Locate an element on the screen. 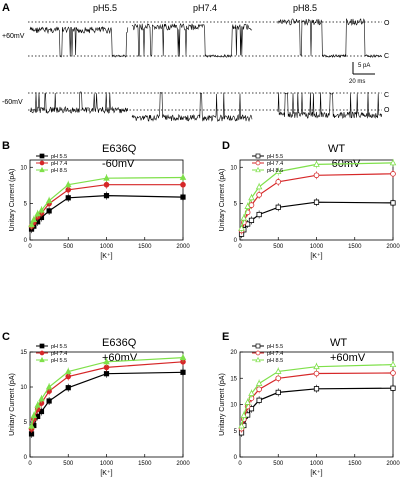  legend-label: pH 8.6 is located at coordinates (275, 171).